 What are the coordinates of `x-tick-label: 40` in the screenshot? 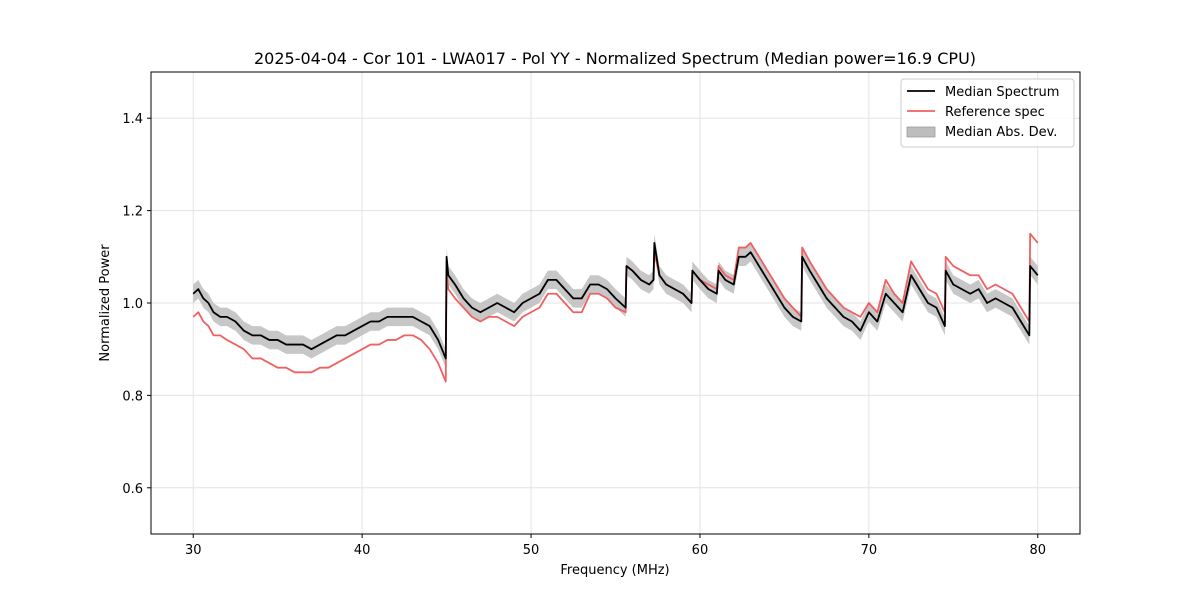 It's located at (362, 550).